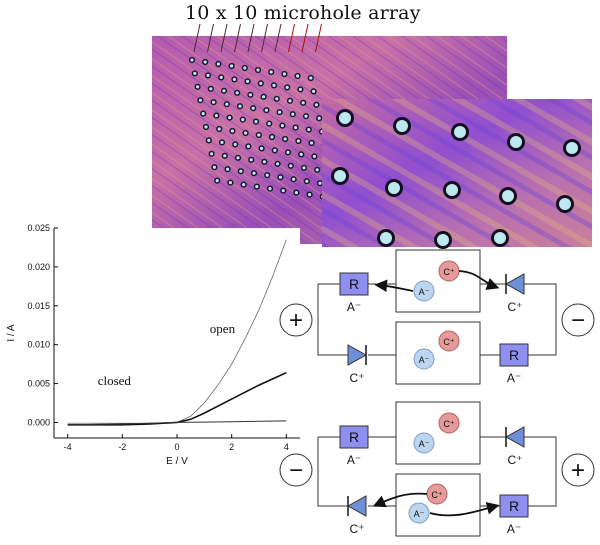 The image size is (600, 545). Describe the element at coordinates (223, 328) in the screenshot. I see `annotation-open: open` at that location.